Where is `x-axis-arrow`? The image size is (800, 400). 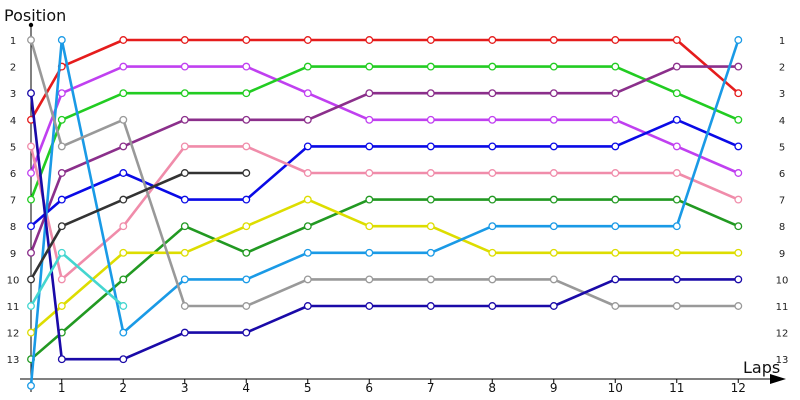
x-axis-arrow is located at coordinates (778, 379).